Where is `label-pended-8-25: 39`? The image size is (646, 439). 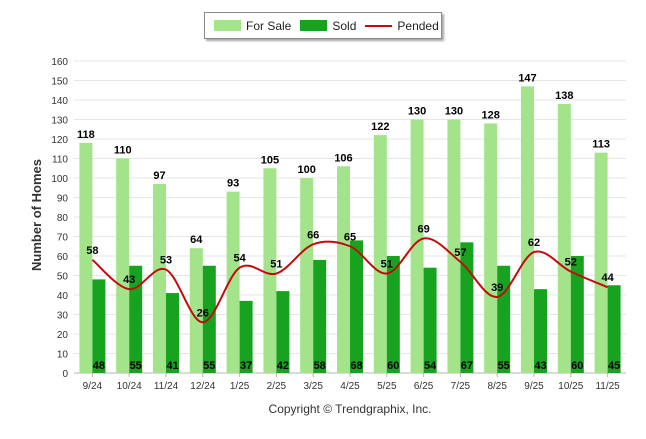
label-pended-8-25: 39 is located at coordinates (497, 288).